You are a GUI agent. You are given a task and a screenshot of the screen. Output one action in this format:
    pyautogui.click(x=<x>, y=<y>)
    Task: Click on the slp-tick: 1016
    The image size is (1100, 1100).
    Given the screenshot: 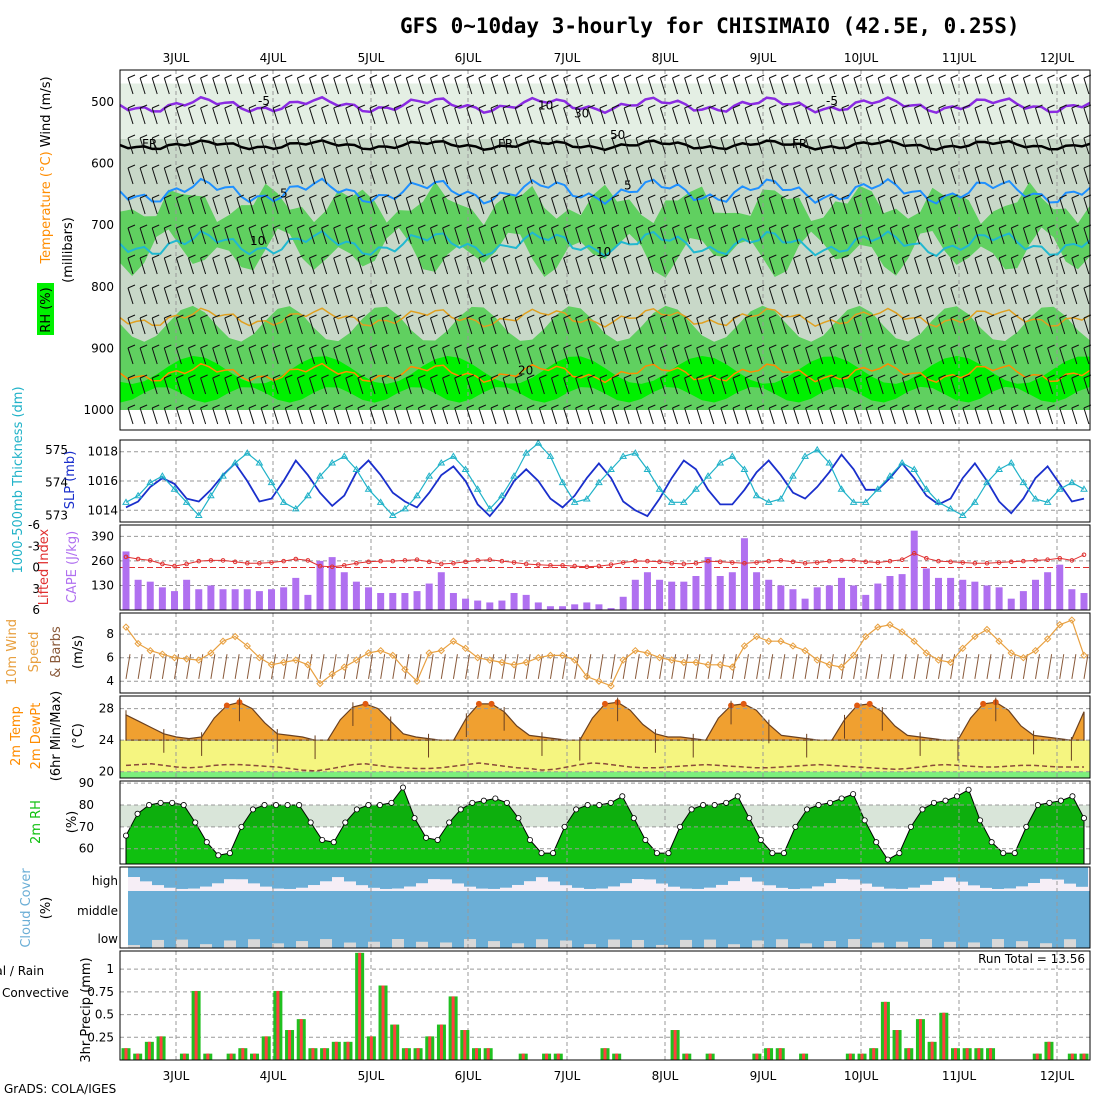 What is the action you would take?
    pyautogui.click(x=102, y=481)
    